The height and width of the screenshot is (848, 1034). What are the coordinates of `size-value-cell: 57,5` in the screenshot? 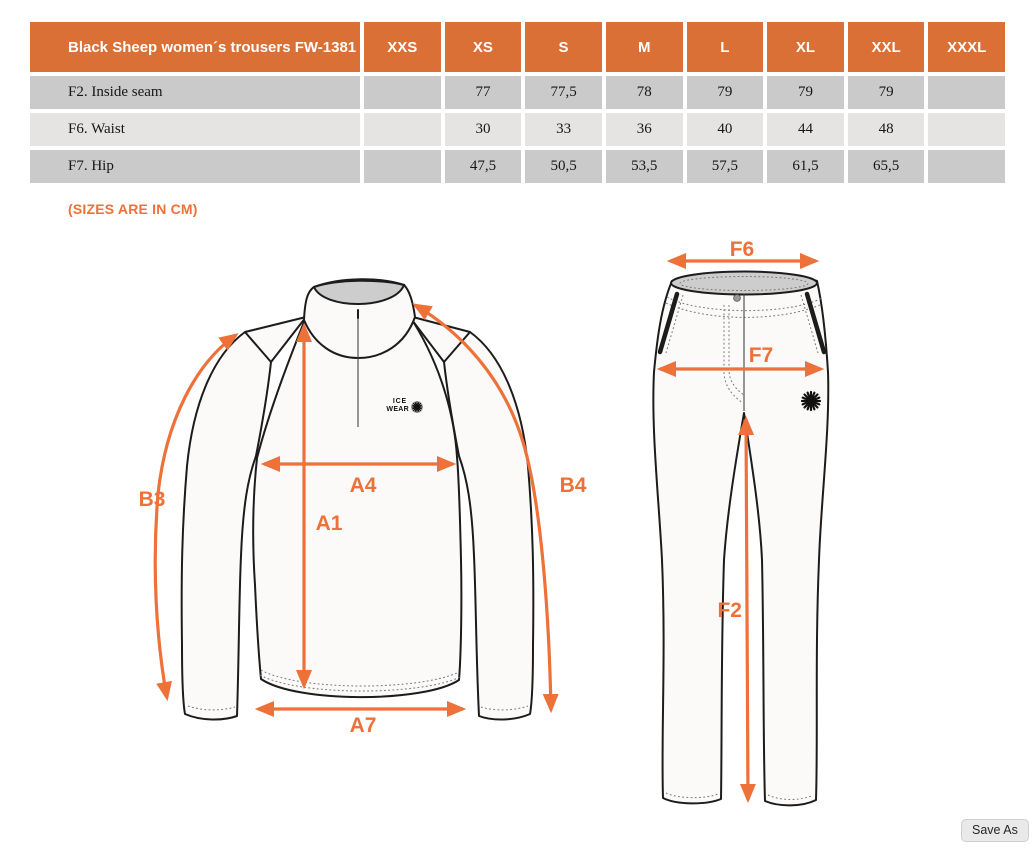 It's located at (725, 166).